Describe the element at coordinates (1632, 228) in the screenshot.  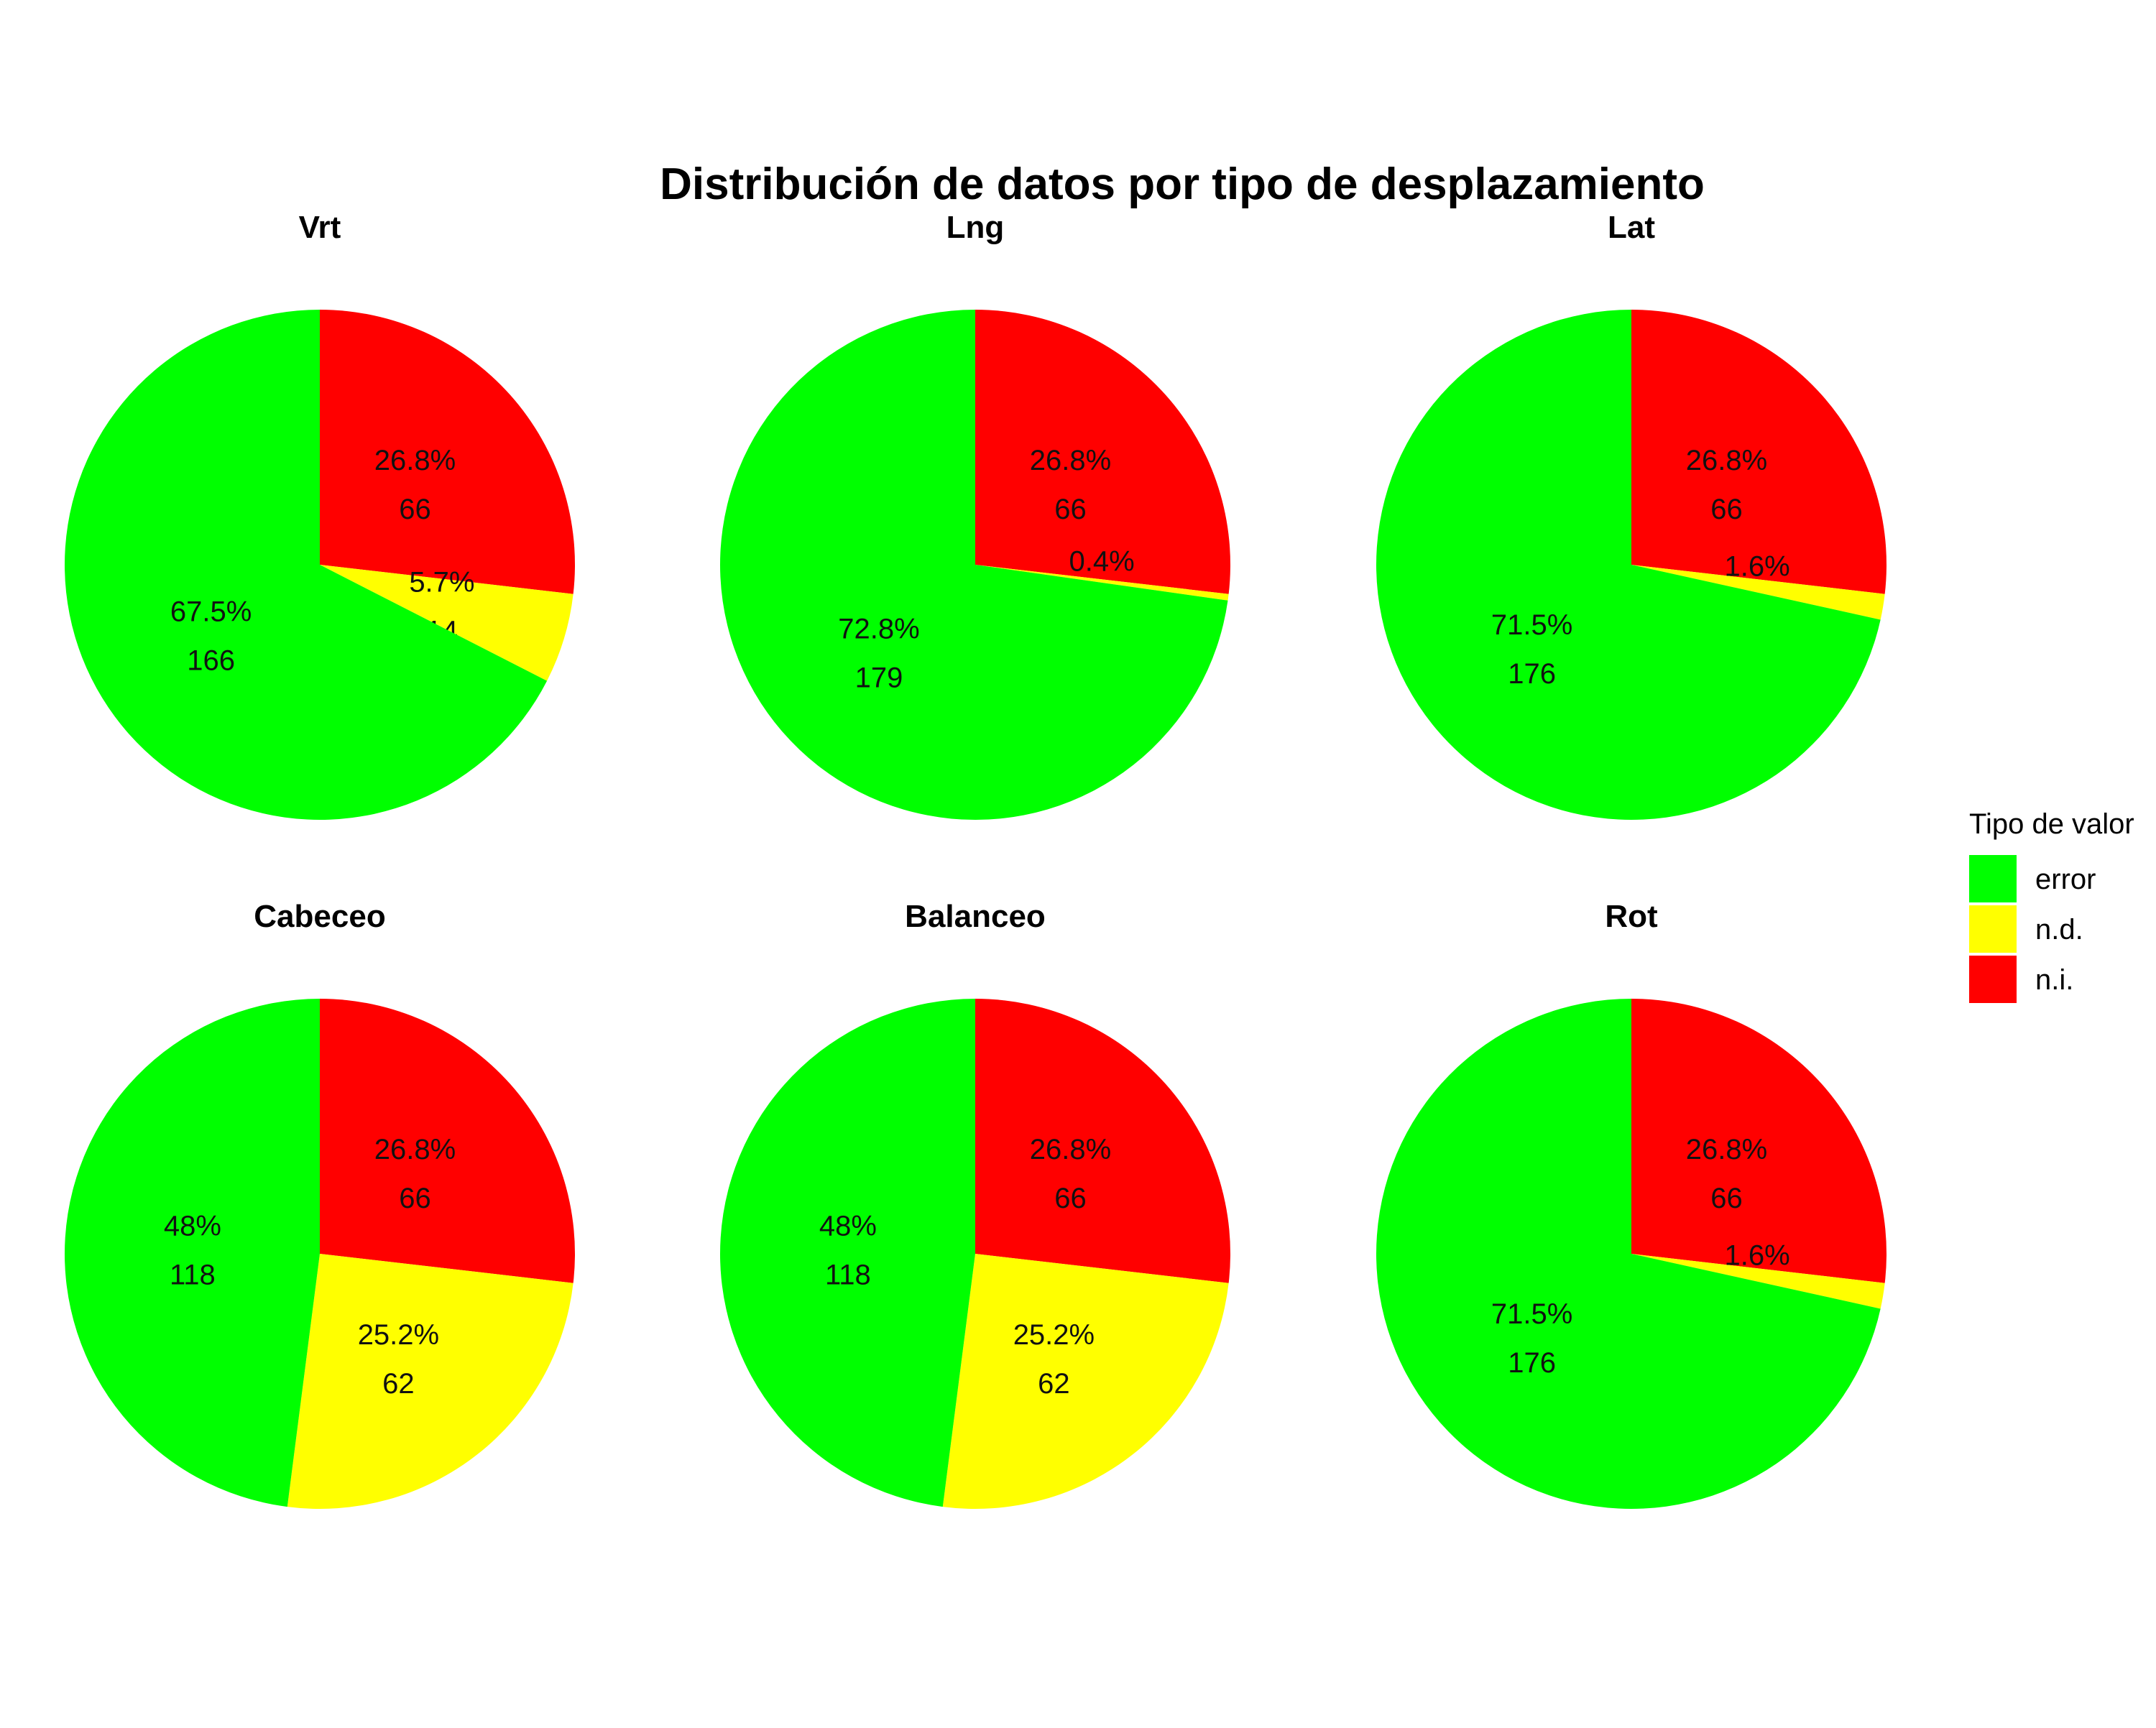
I see `pie-title: Lat` at that location.